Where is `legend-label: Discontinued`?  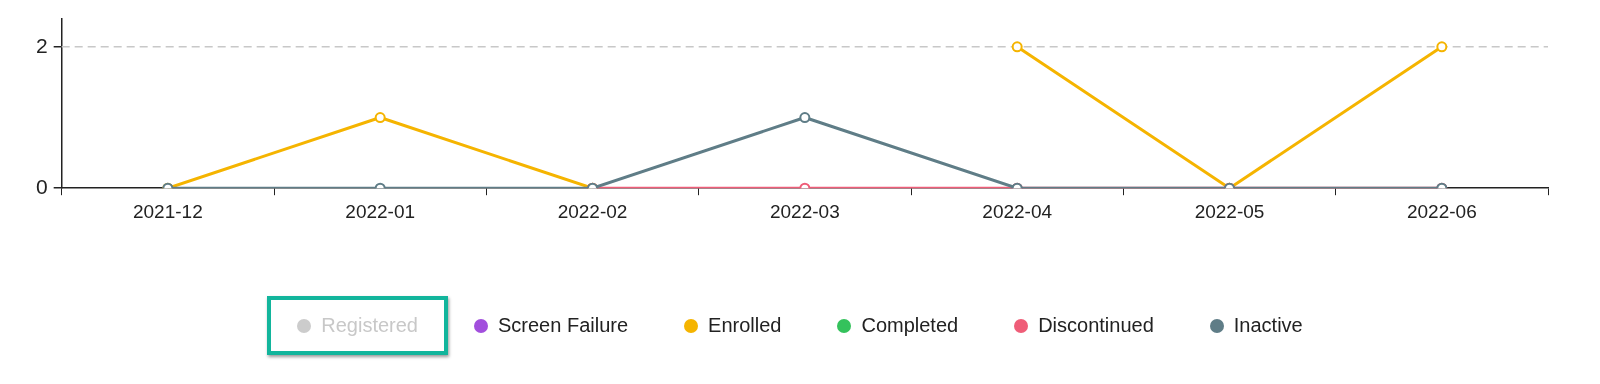 legend-label: Discontinued is located at coordinates (1096, 325).